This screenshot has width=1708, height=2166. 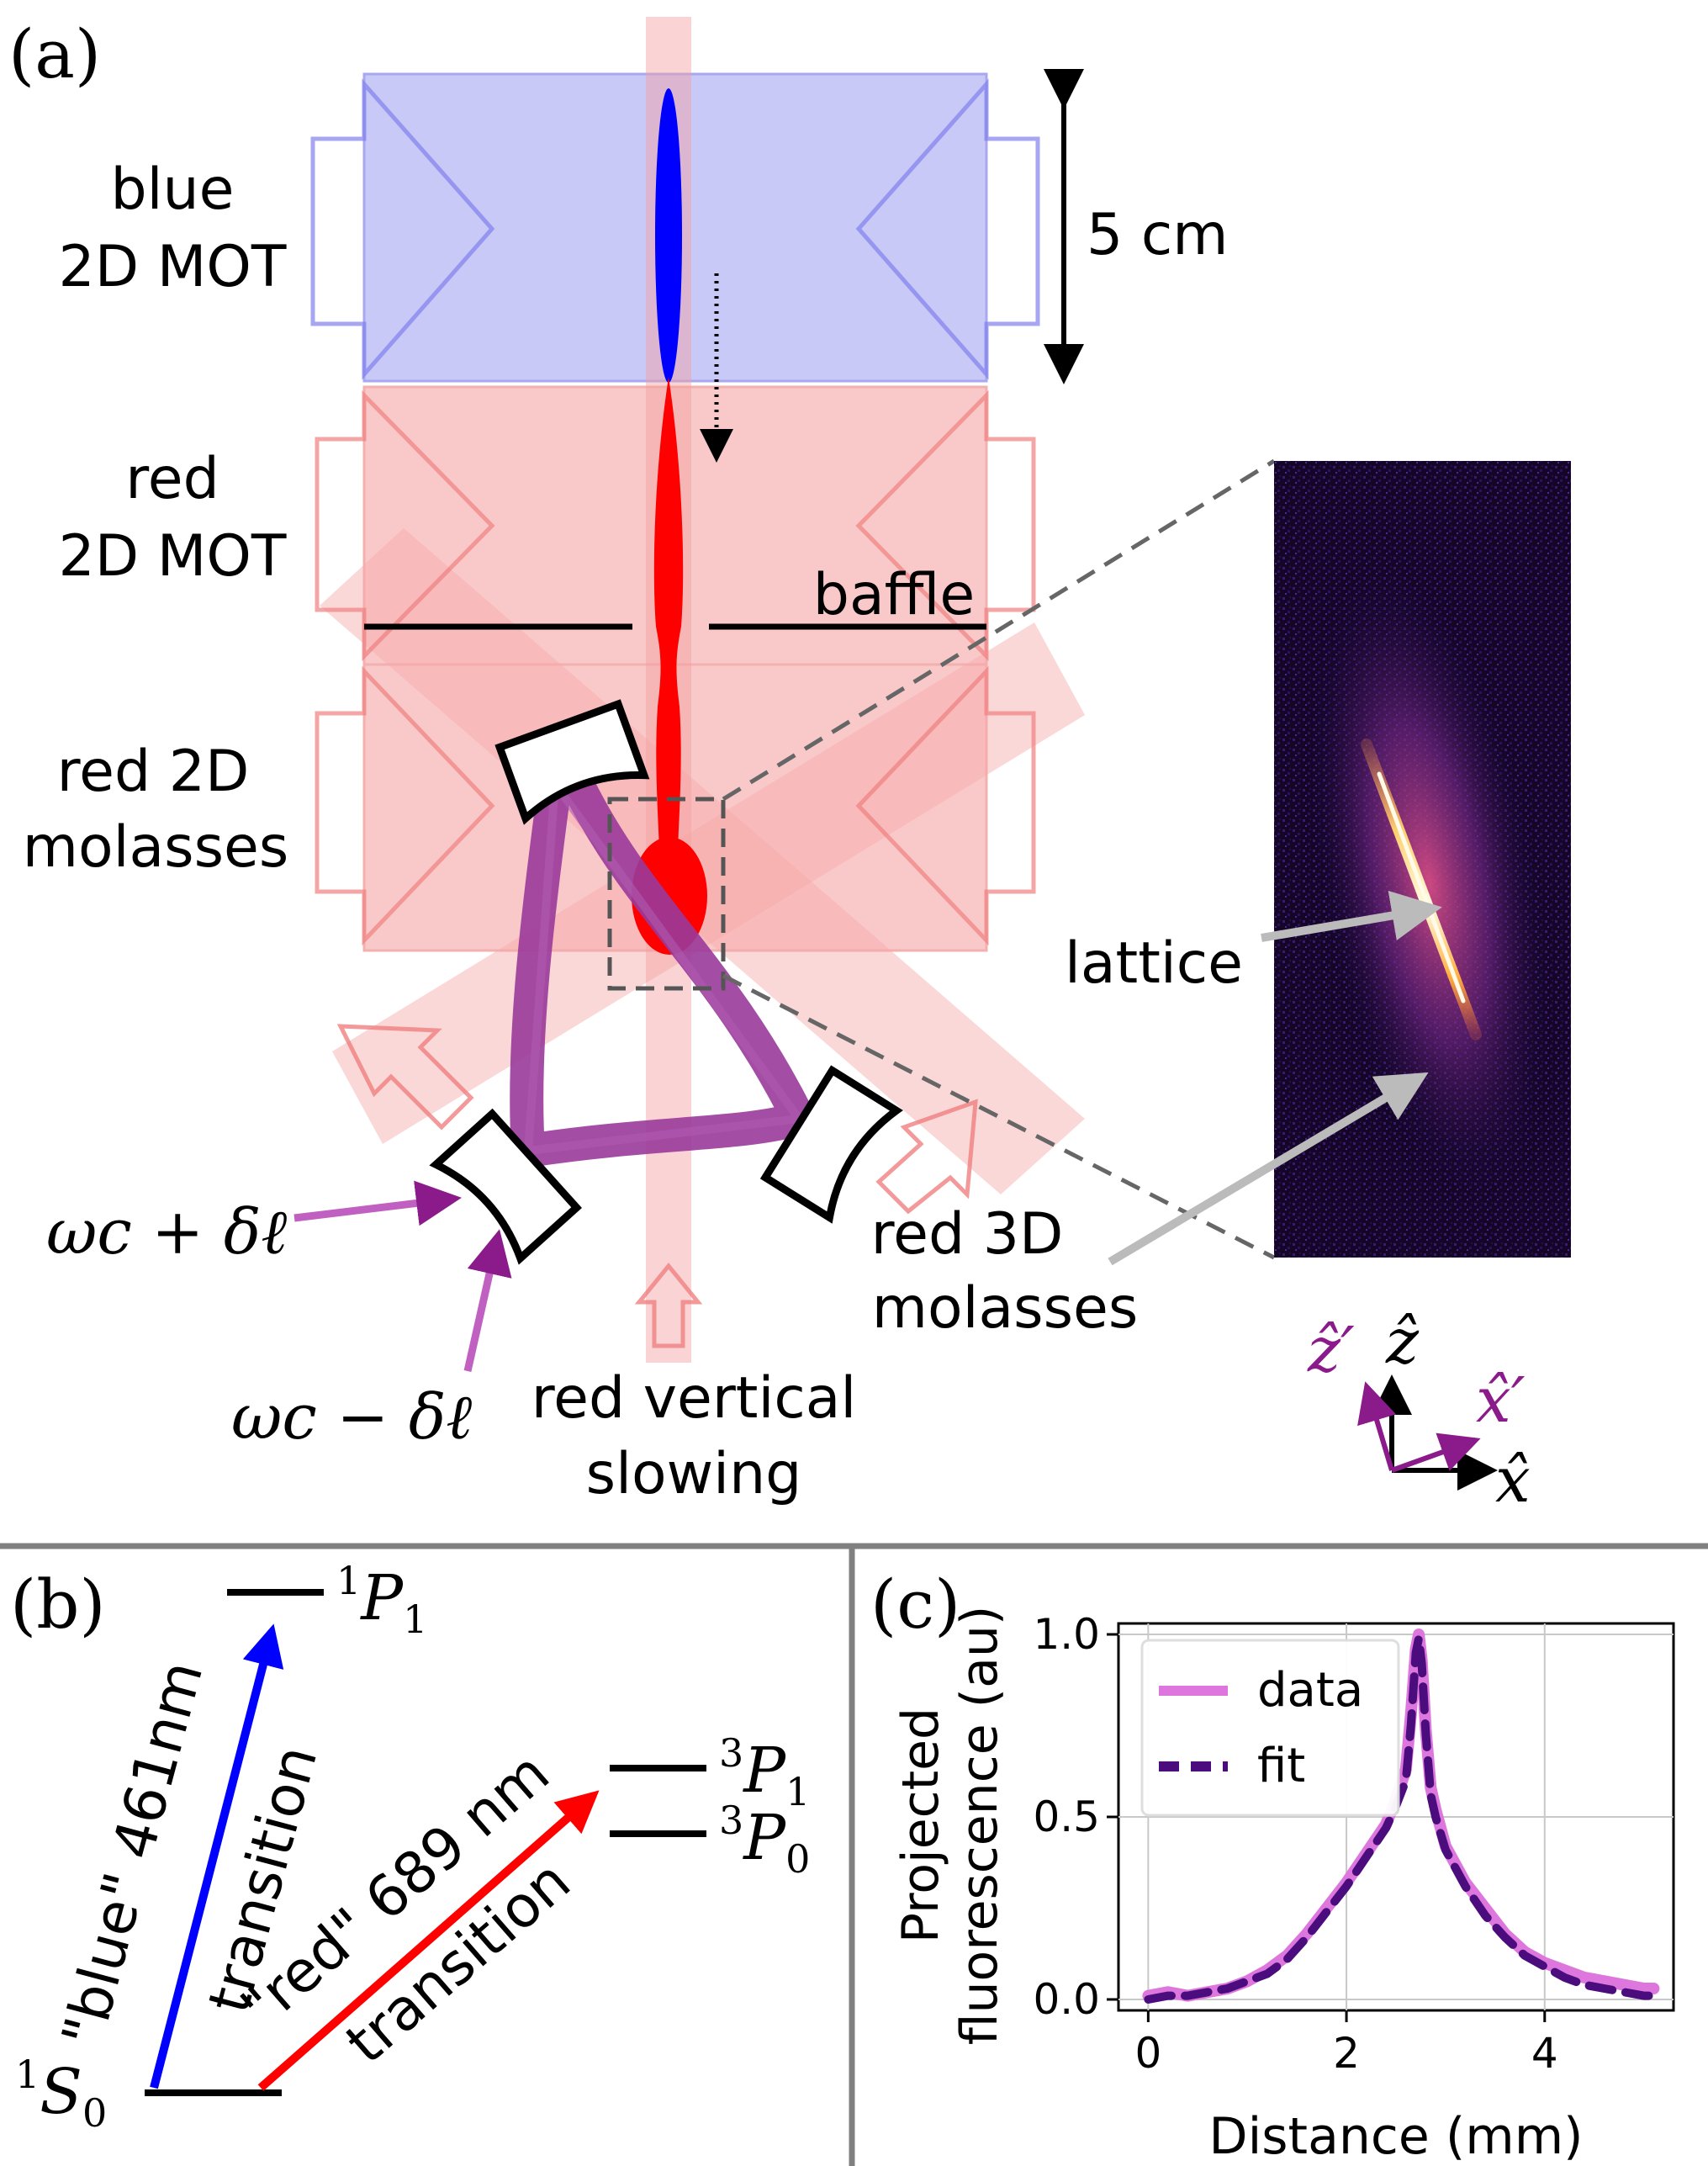 I want to click on baffle-label: baffle, so click(x=894, y=595).